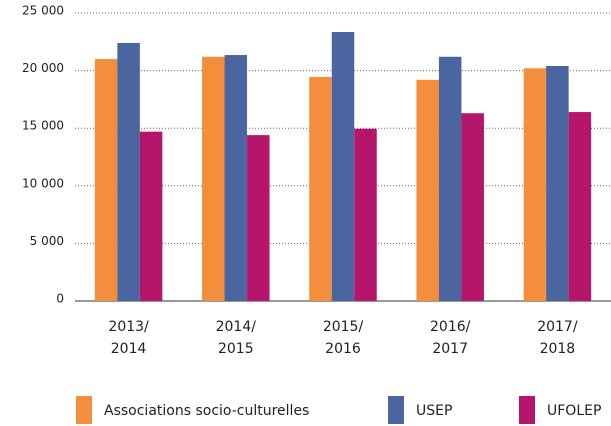 Image resolution: width=611 pixels, height=426 pixels. I want to click on x-tick-label: 2013/ 2014, so click(128, 338).